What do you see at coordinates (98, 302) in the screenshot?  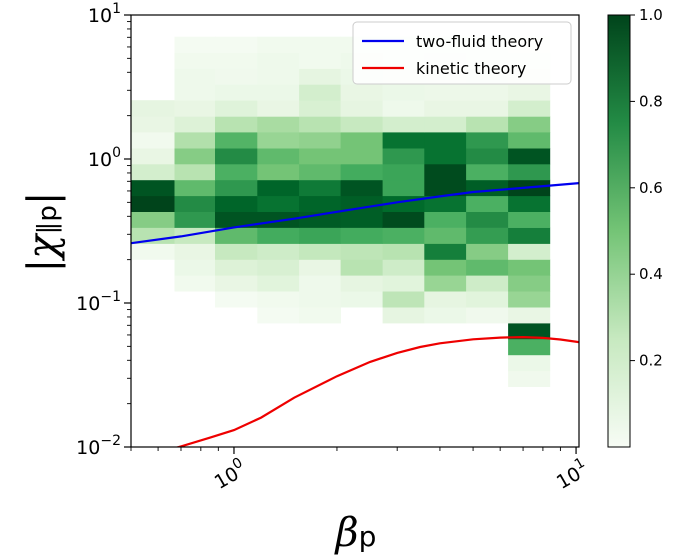 I see `y-tick-label: 10⁻¹` at bounding box center [98, 302].